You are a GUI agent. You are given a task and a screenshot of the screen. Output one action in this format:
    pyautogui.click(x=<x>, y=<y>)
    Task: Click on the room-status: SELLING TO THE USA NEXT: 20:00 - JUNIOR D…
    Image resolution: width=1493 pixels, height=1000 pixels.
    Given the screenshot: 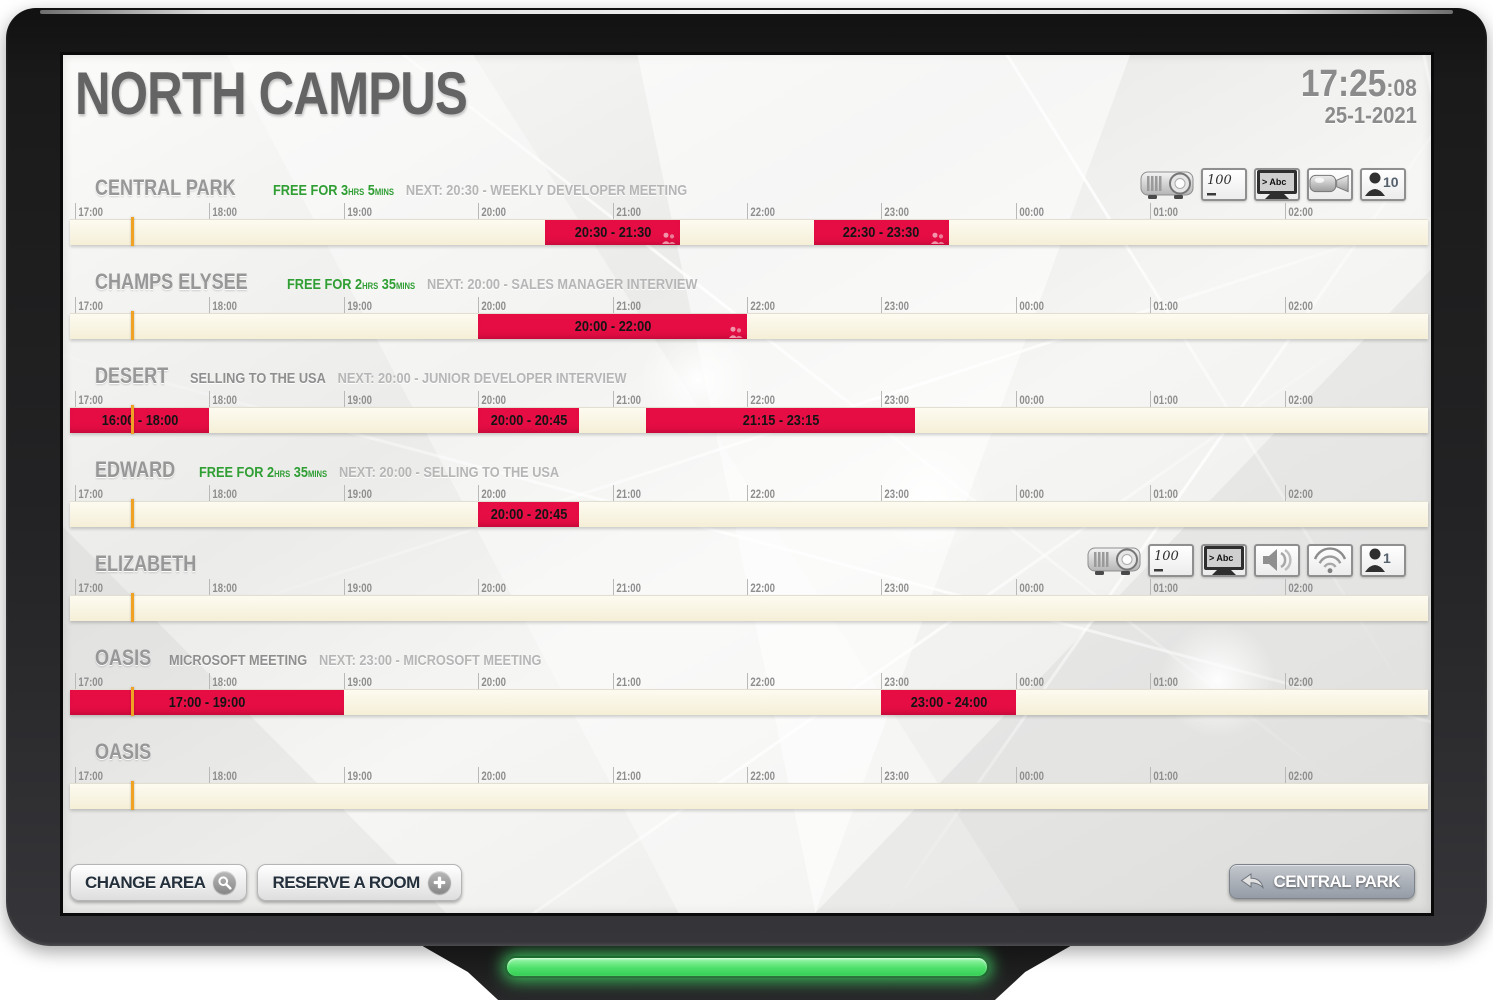 What is the action you would take?
    pyautogui.click(x=408, y=379)
    